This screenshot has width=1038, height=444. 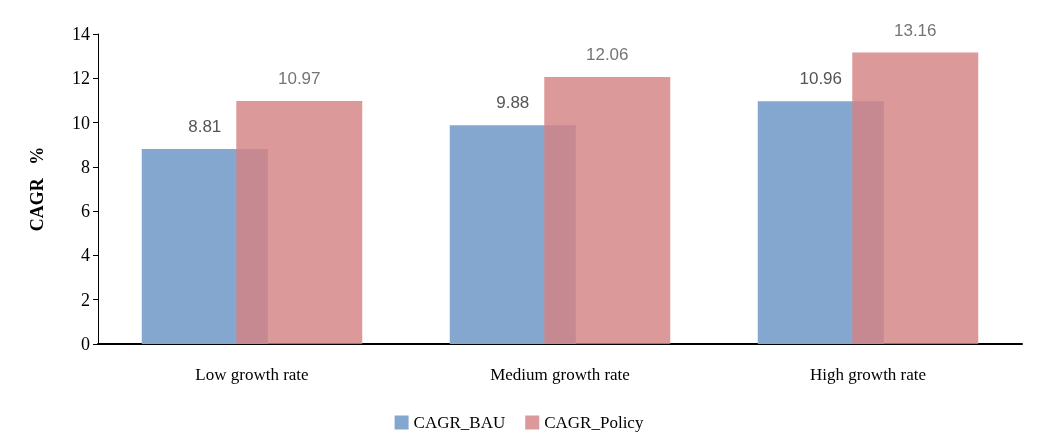 I want to click on y-tick-label: 4, so click(x=85, y=255).